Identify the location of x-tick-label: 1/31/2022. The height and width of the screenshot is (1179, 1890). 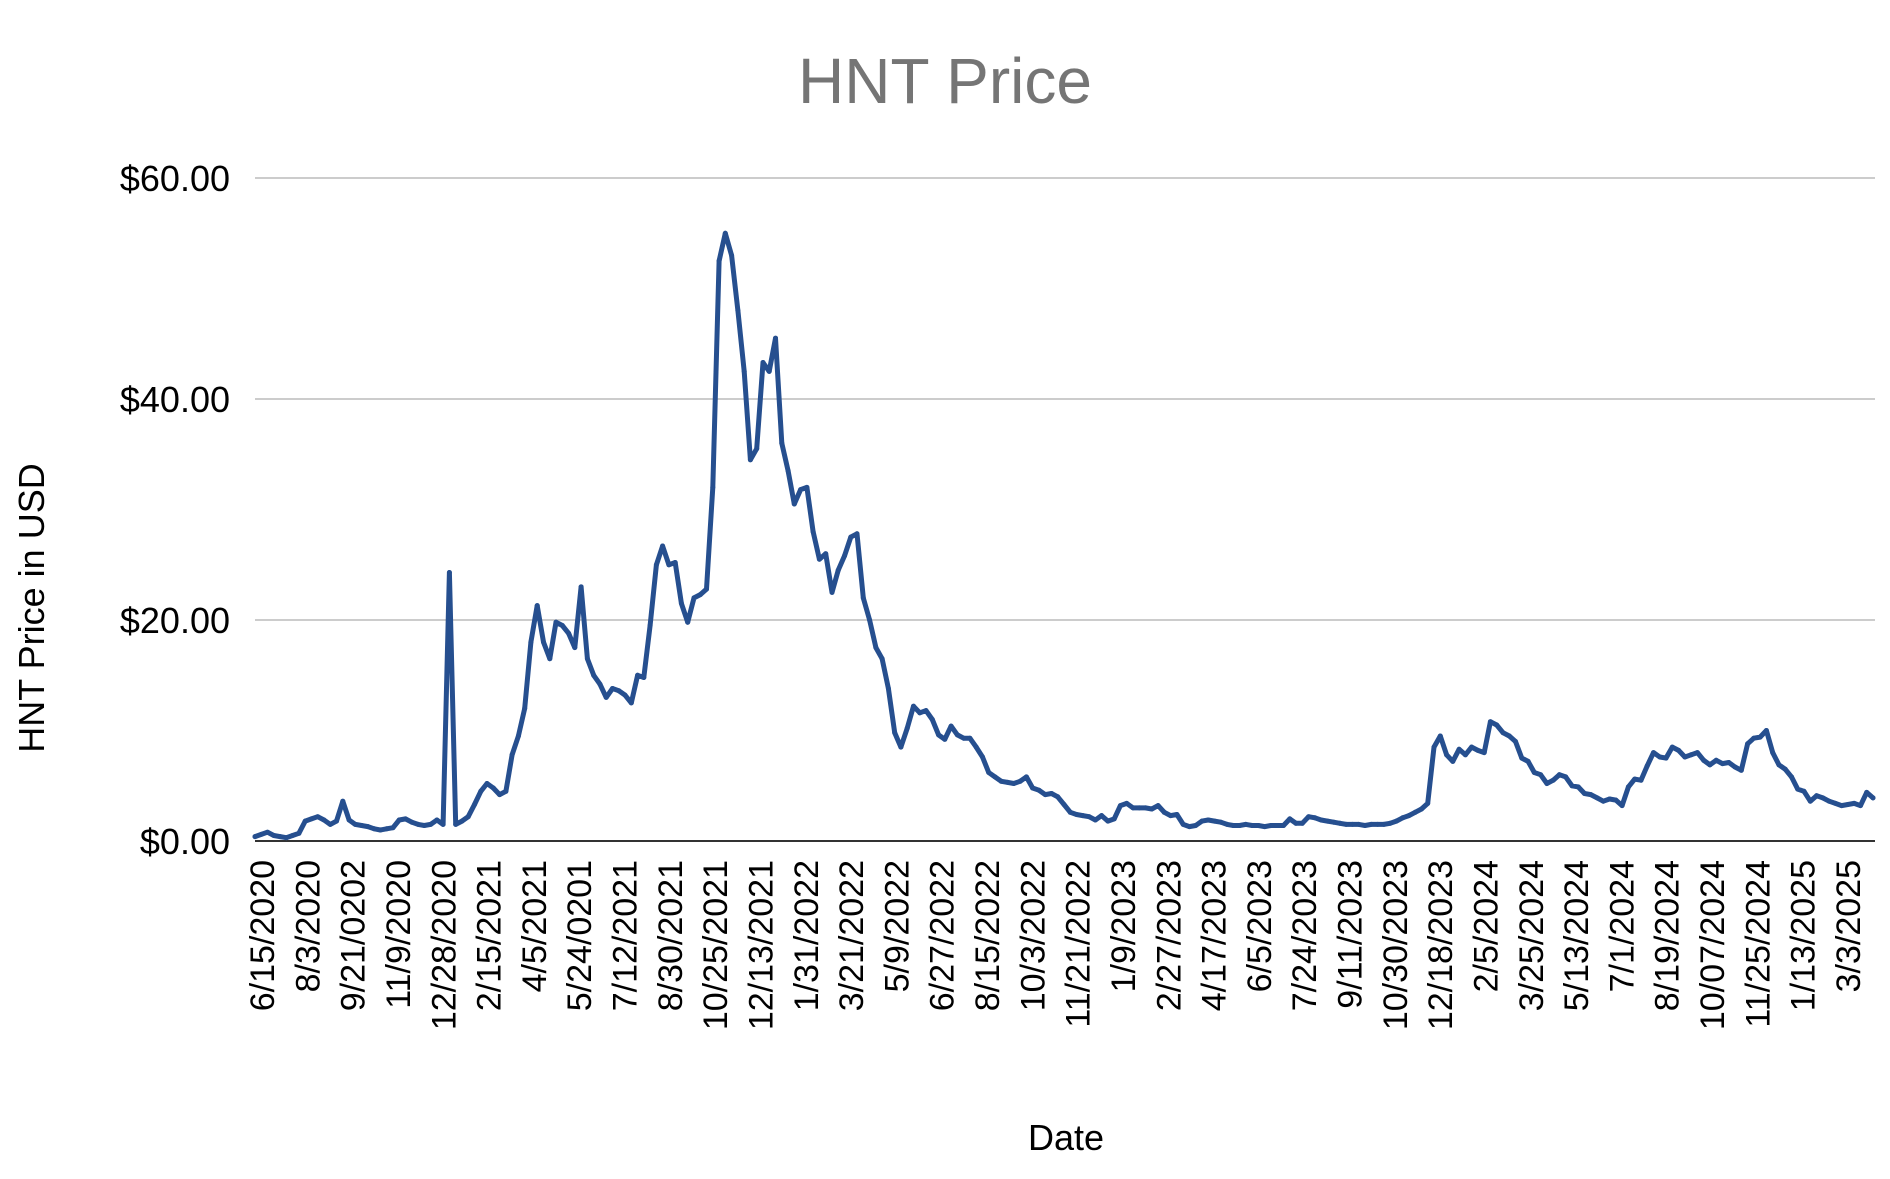
(807, 935).